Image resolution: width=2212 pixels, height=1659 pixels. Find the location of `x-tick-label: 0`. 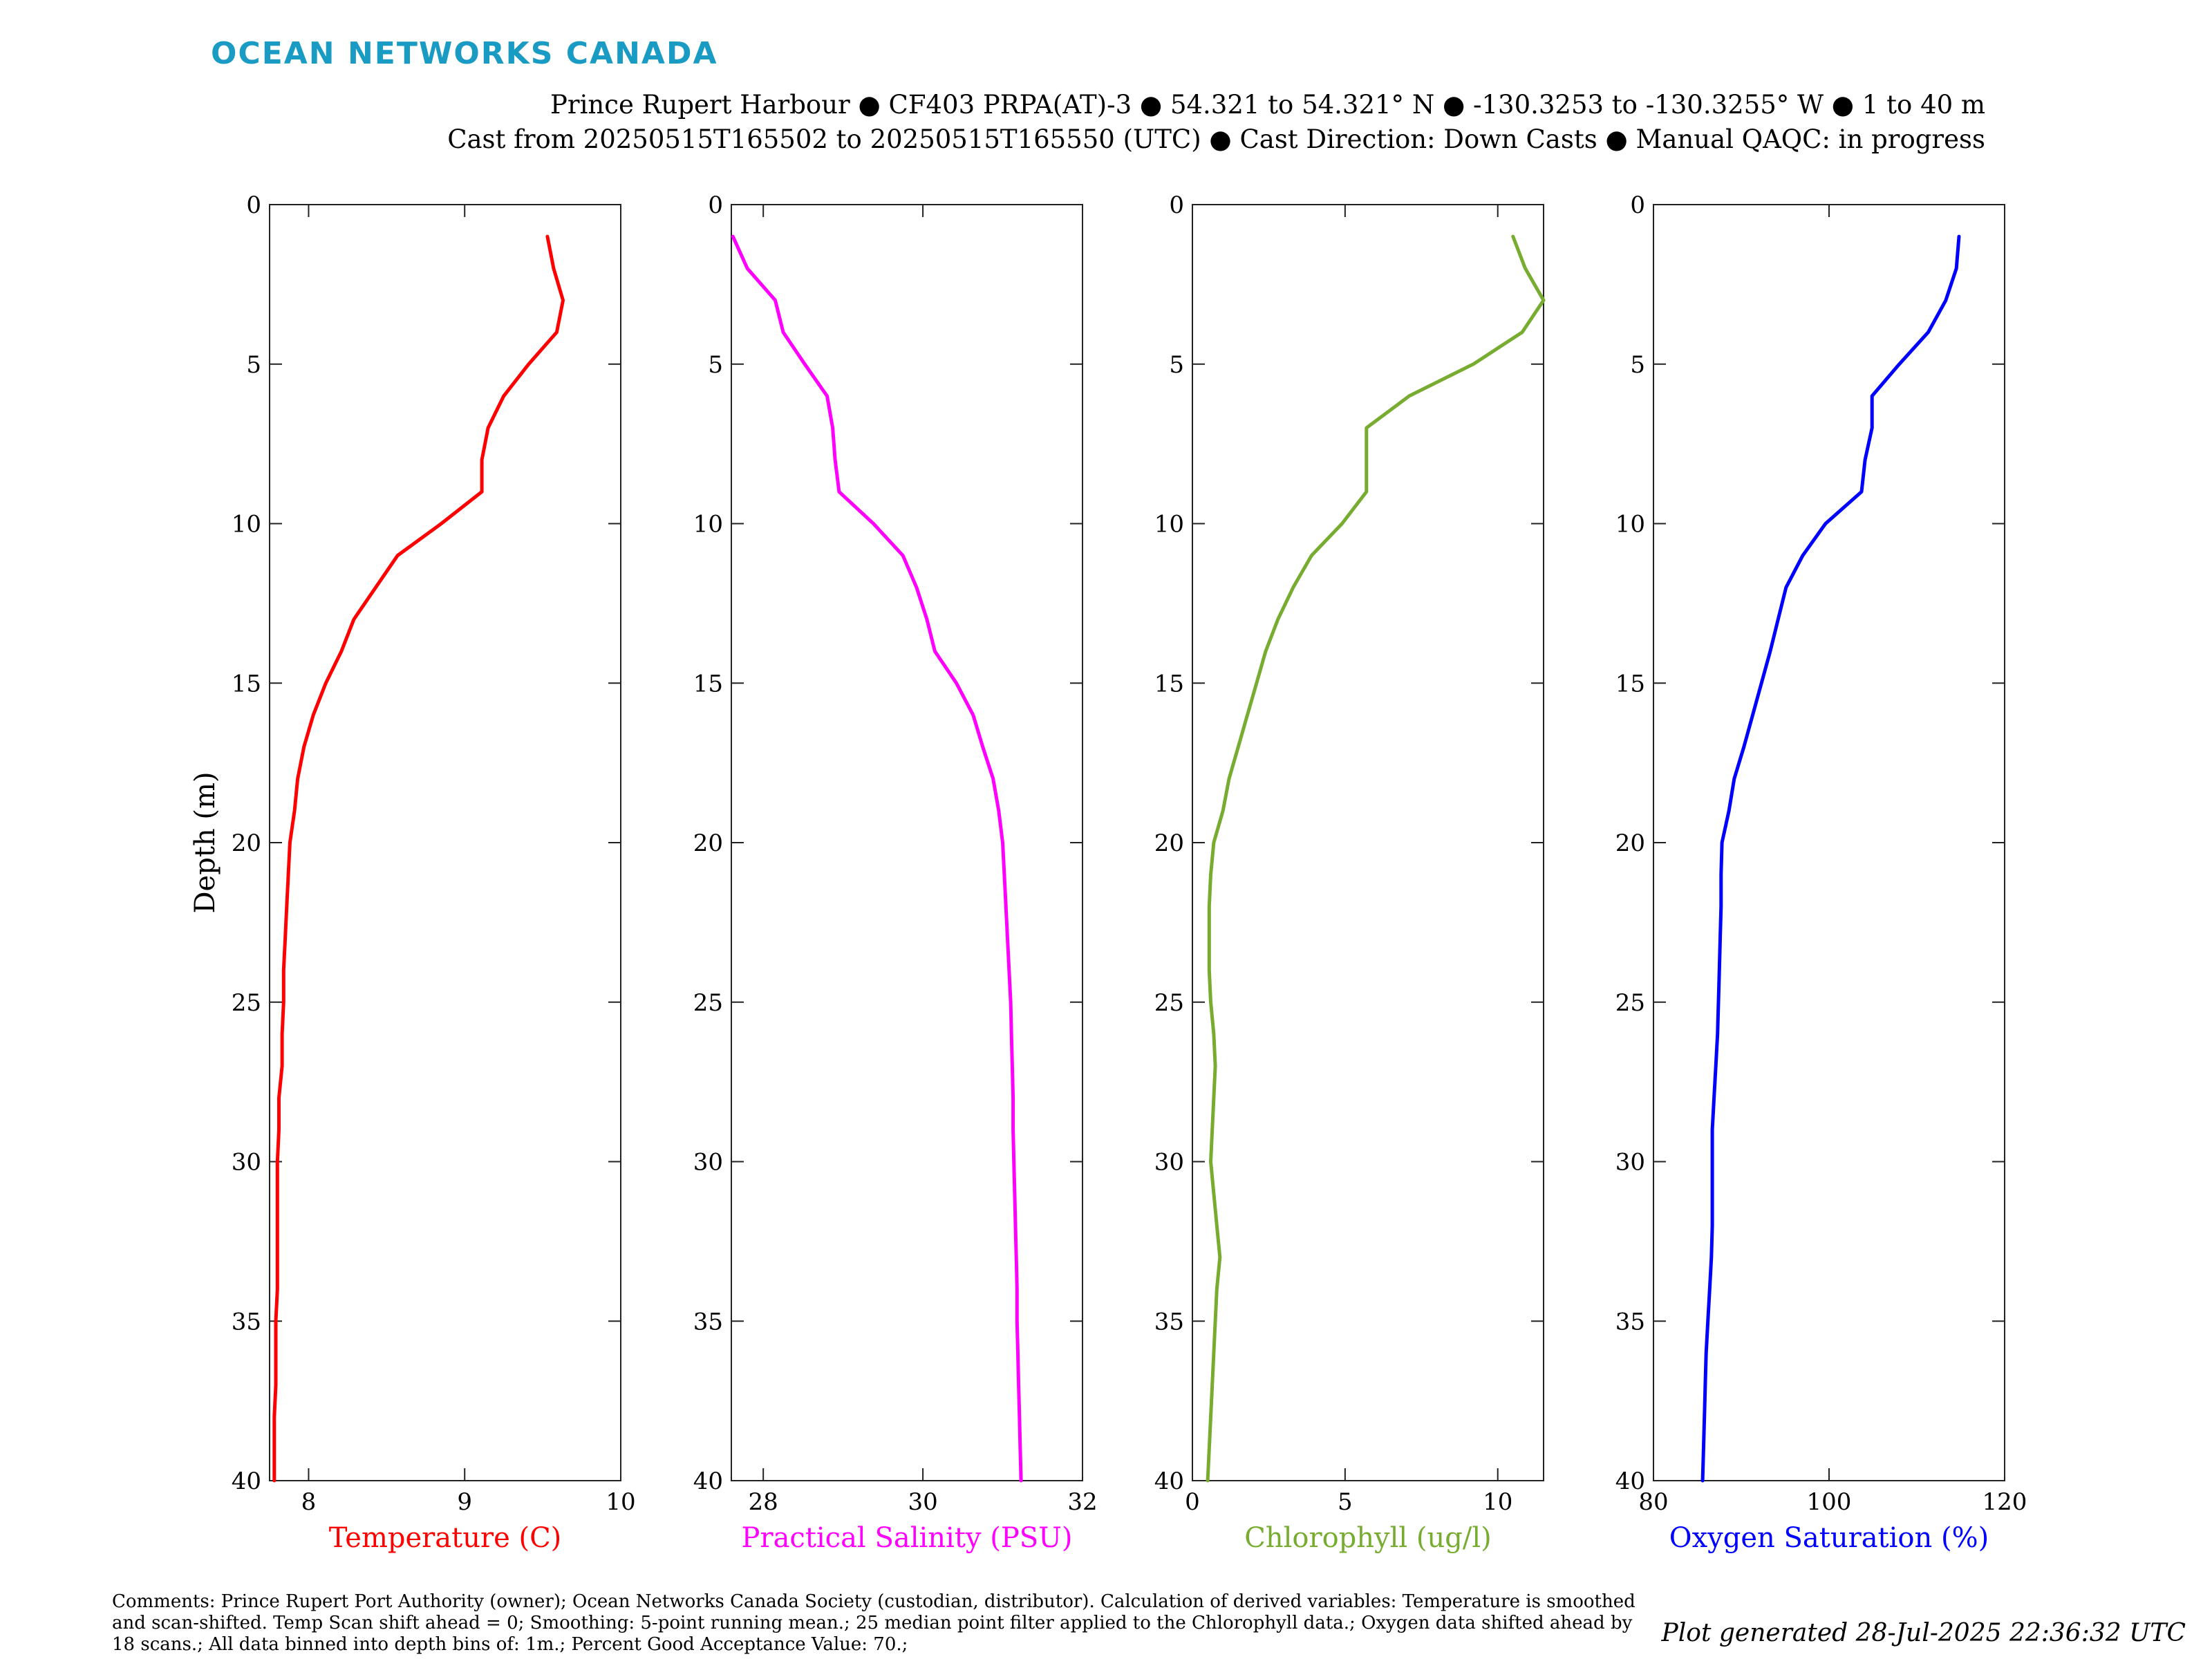

x-tick-label: 0 is located at coordinates (1192, 1502).